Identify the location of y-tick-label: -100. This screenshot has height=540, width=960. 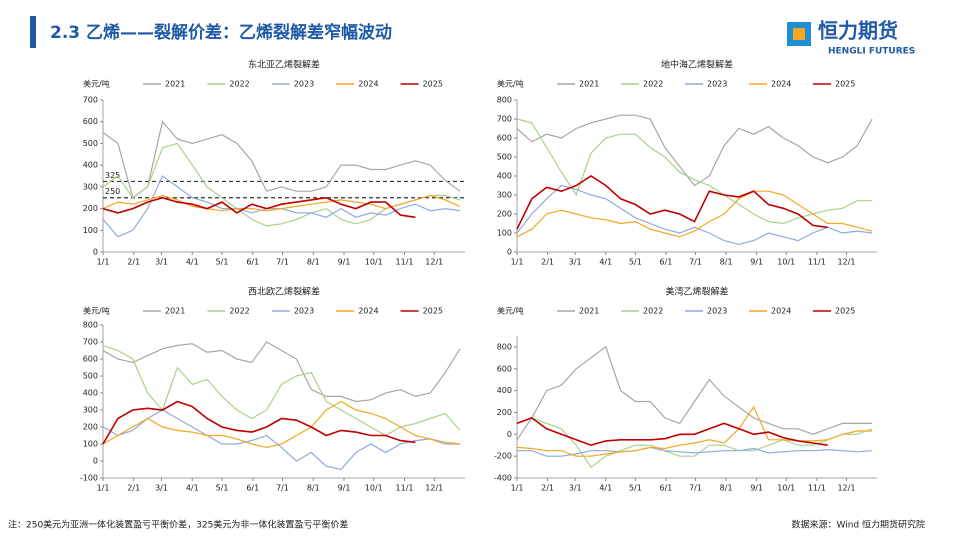
(89, 478).